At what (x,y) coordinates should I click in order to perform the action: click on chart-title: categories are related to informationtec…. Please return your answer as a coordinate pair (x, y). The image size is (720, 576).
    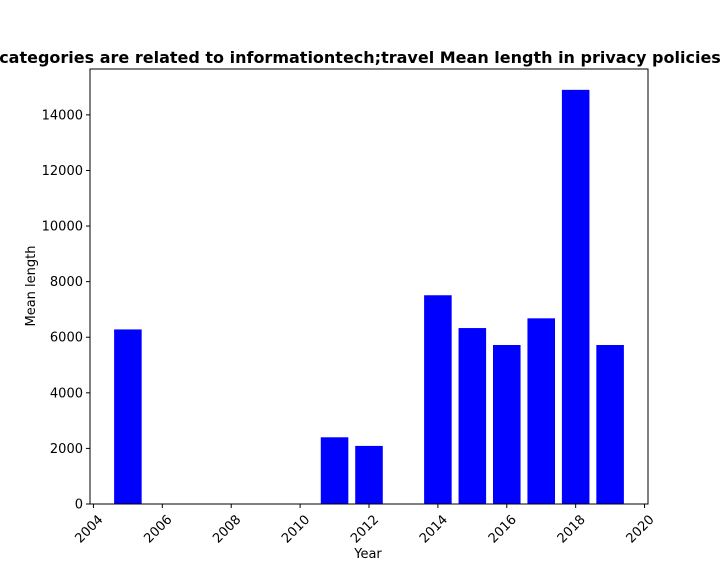
    Looking at the image, I should click on (360, 57).